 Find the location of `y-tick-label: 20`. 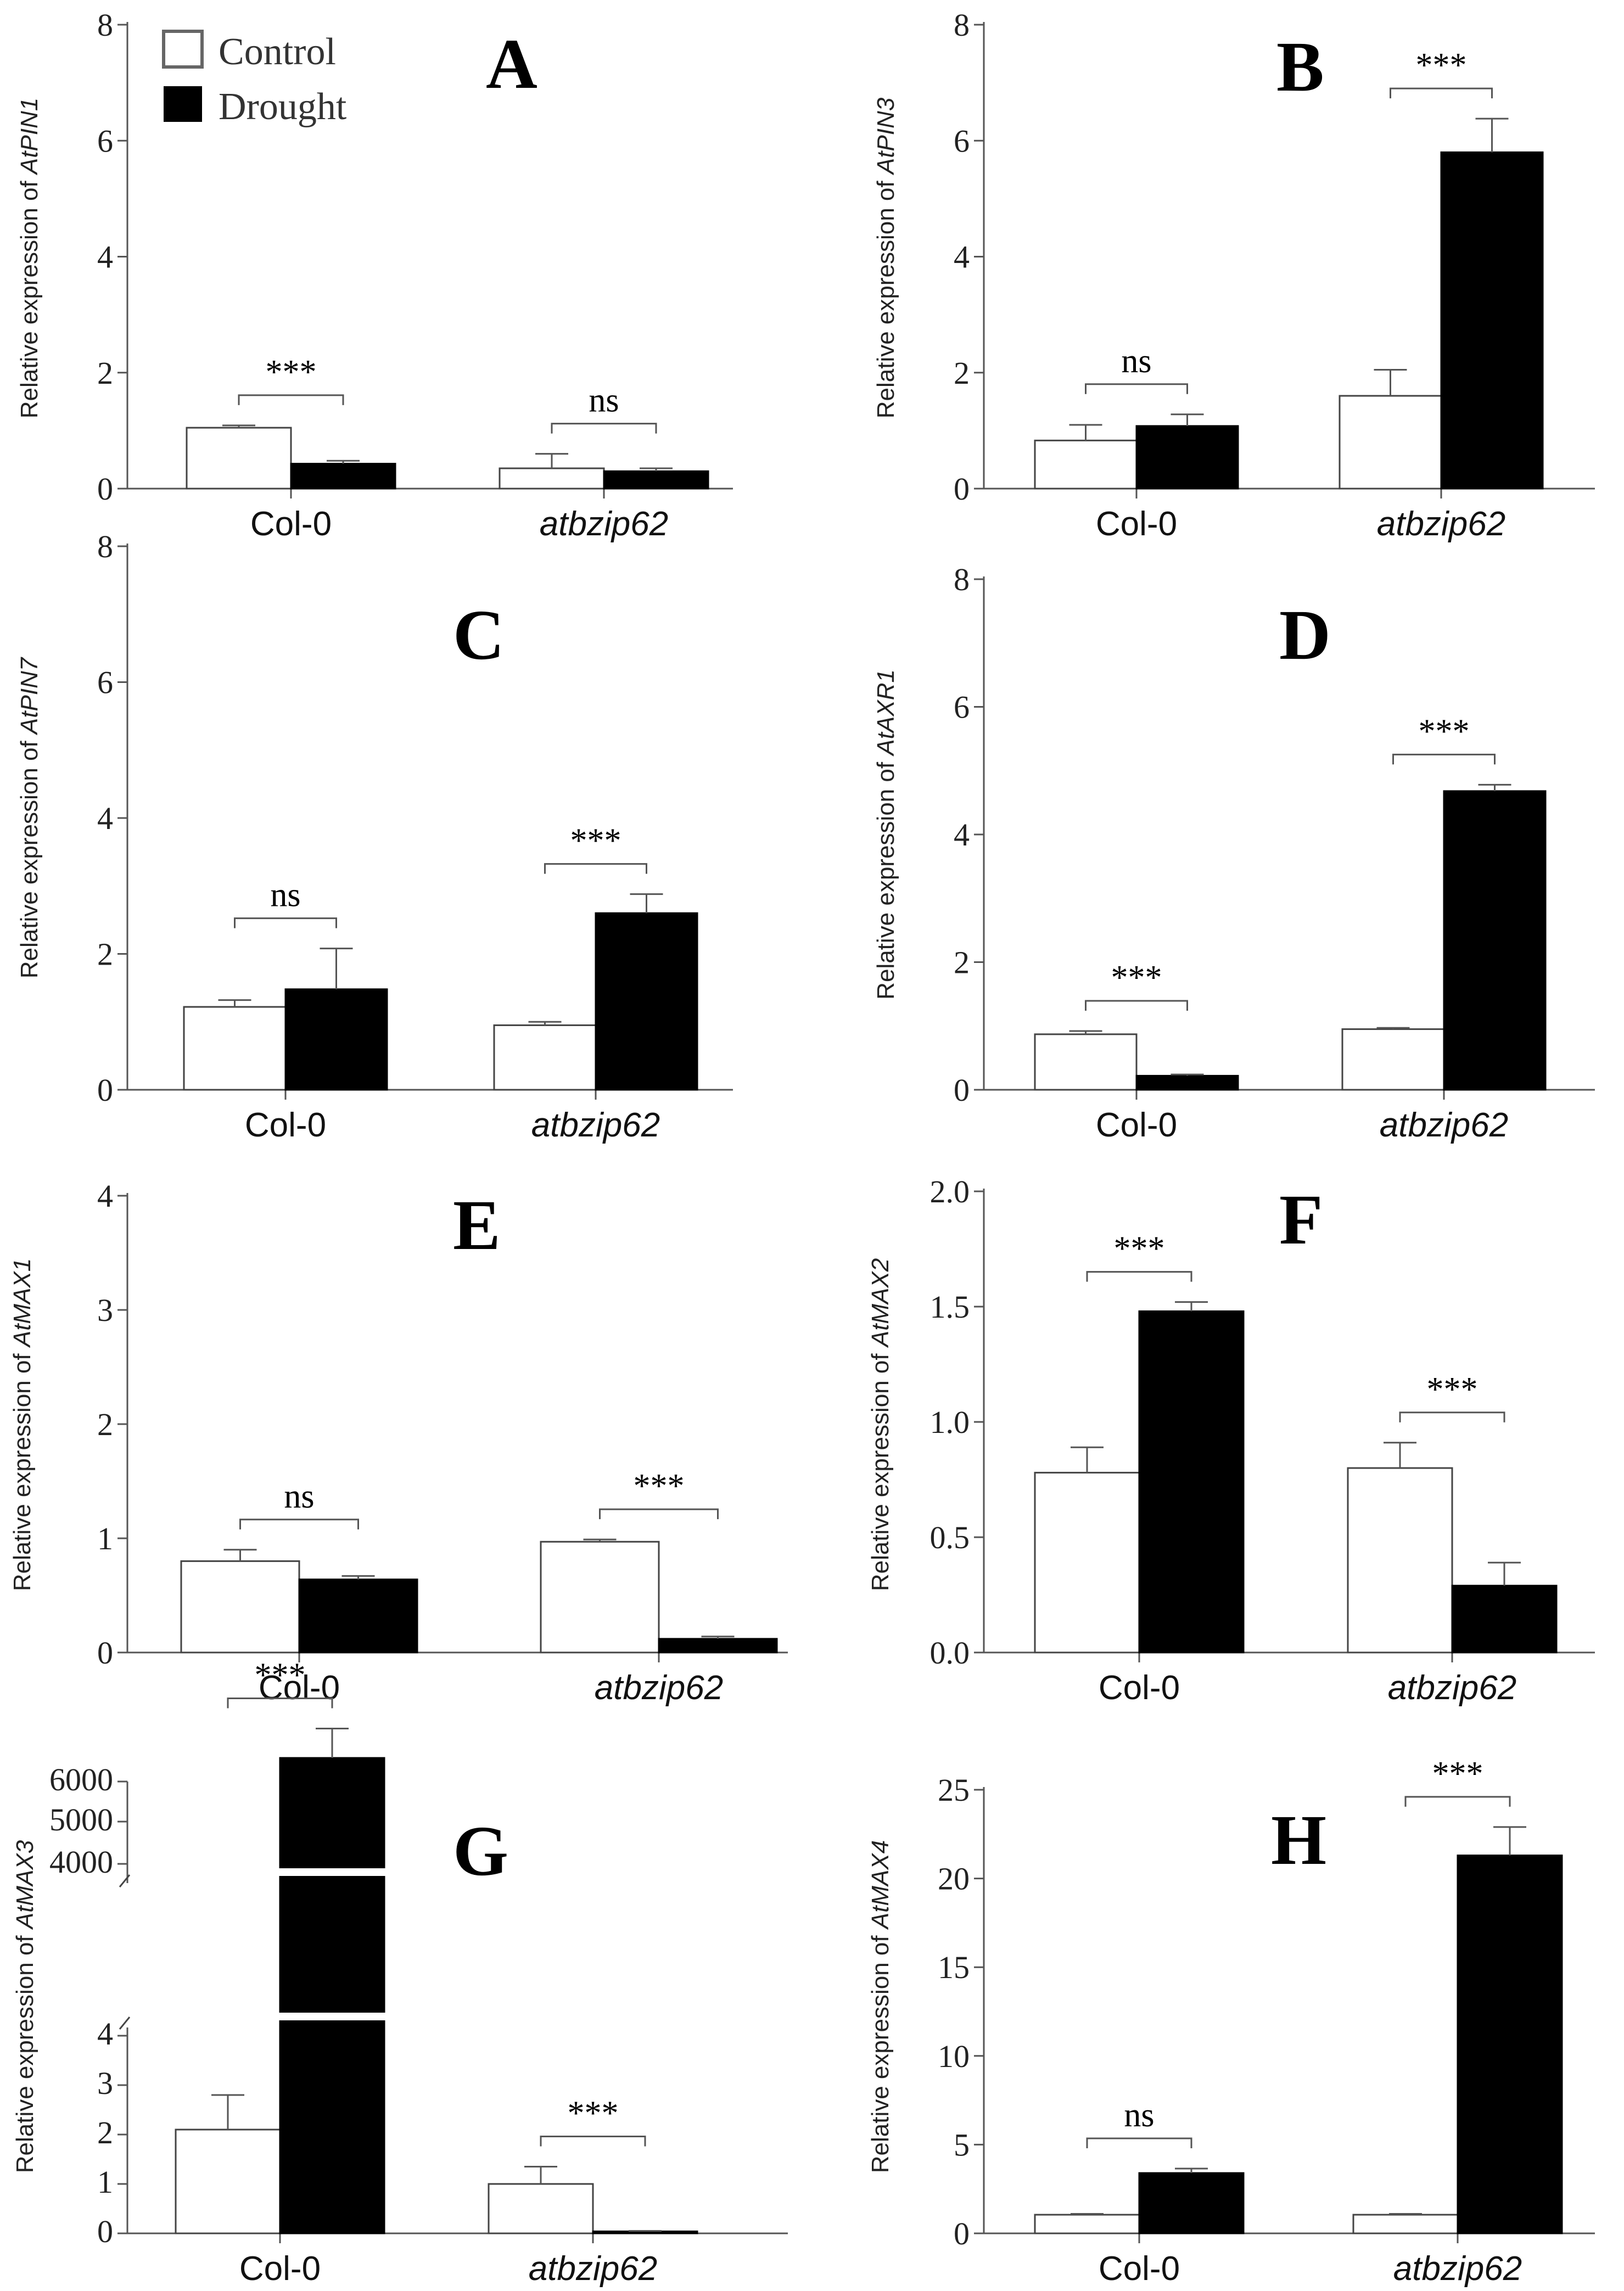

y-tick-label: 20 is located at coordinates (954, 1879).